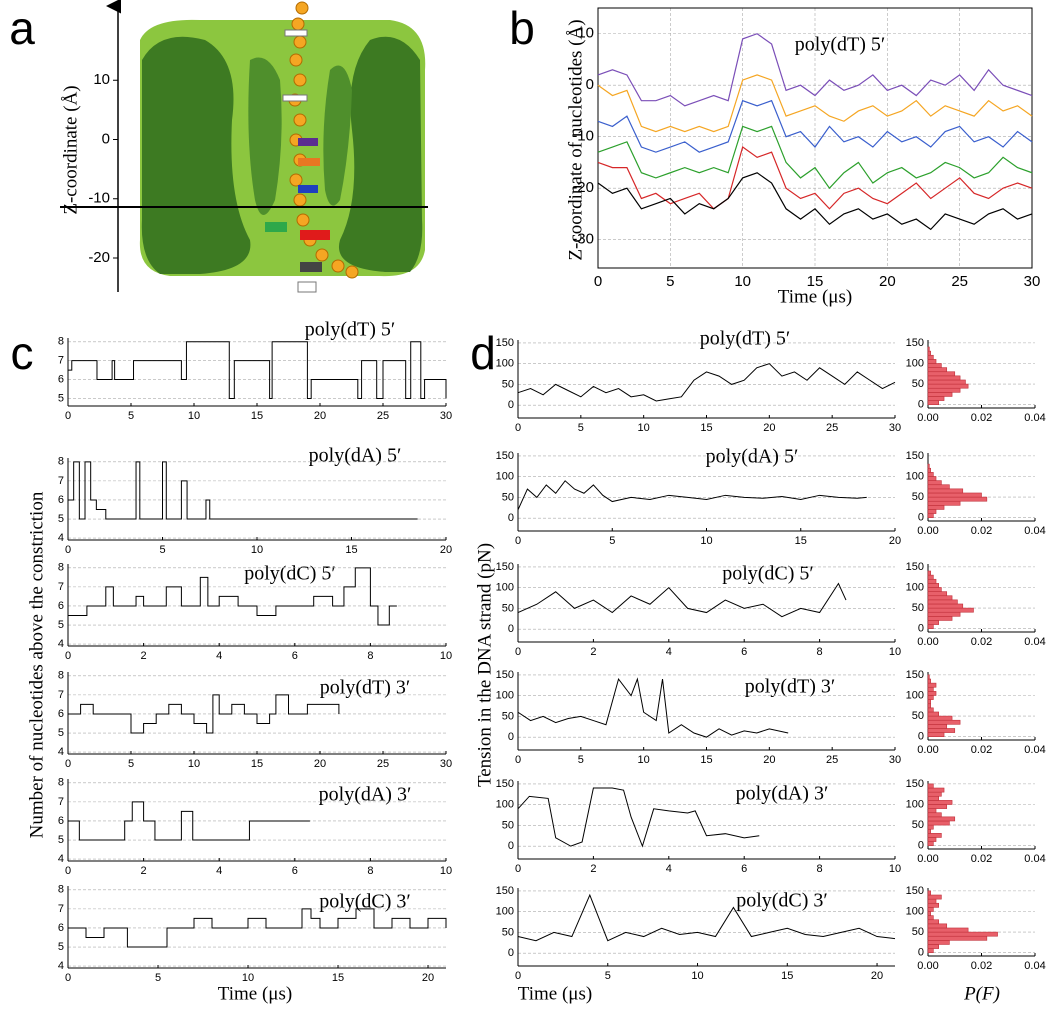  Describe the element at coordinates (483, 353) in the screenshot. I see `panel-label: d` at that location.